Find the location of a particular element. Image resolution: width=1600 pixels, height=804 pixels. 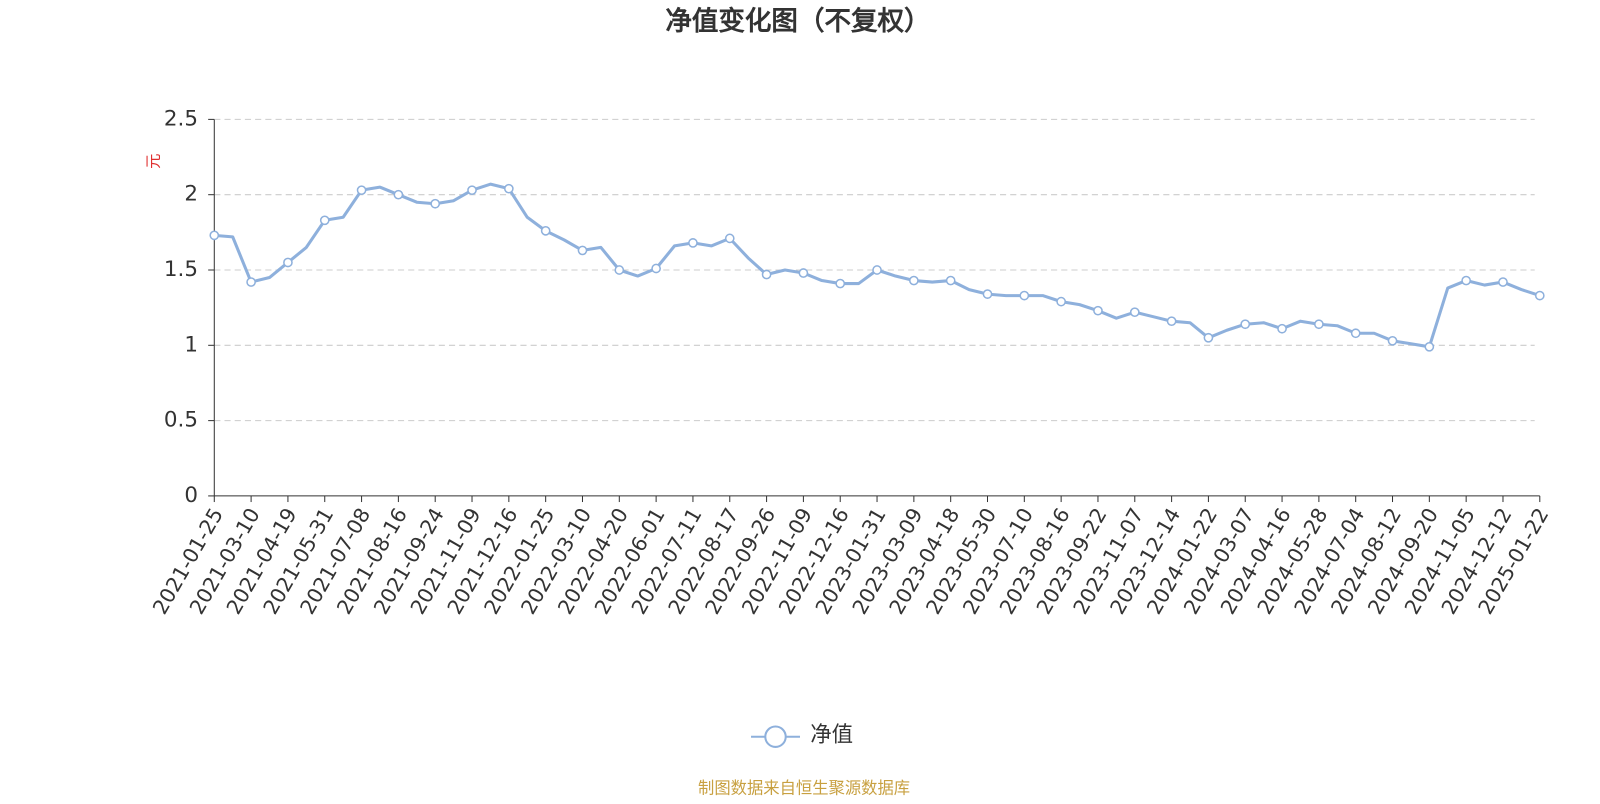

source-note: 制图数据来自恒生聚源数据库 is located at coordinates (804, 787).